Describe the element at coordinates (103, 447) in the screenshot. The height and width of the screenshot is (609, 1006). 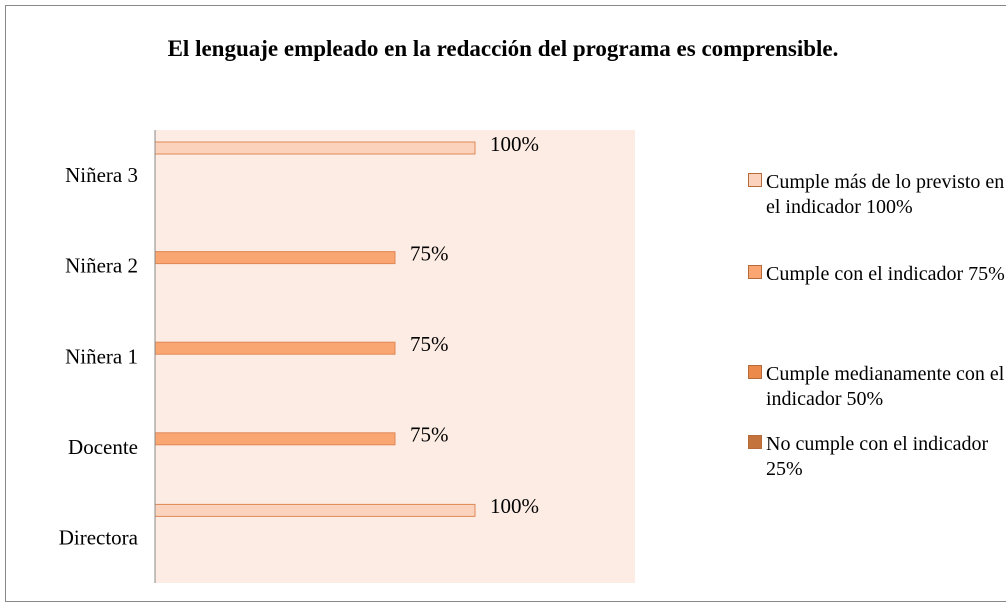
I see `y-tick-label: Docente` at that location.